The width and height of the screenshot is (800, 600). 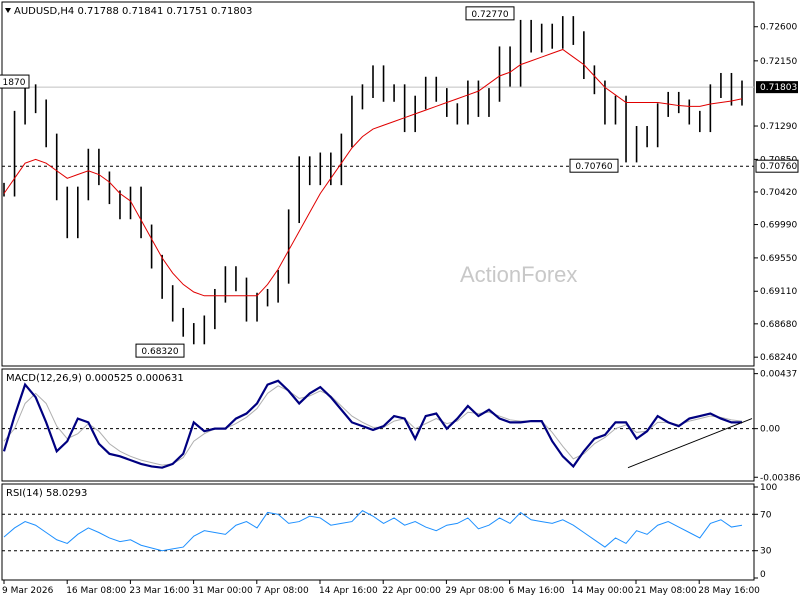 I want to click on price-tick-label: 0.69550, so click(x=778, y=259).